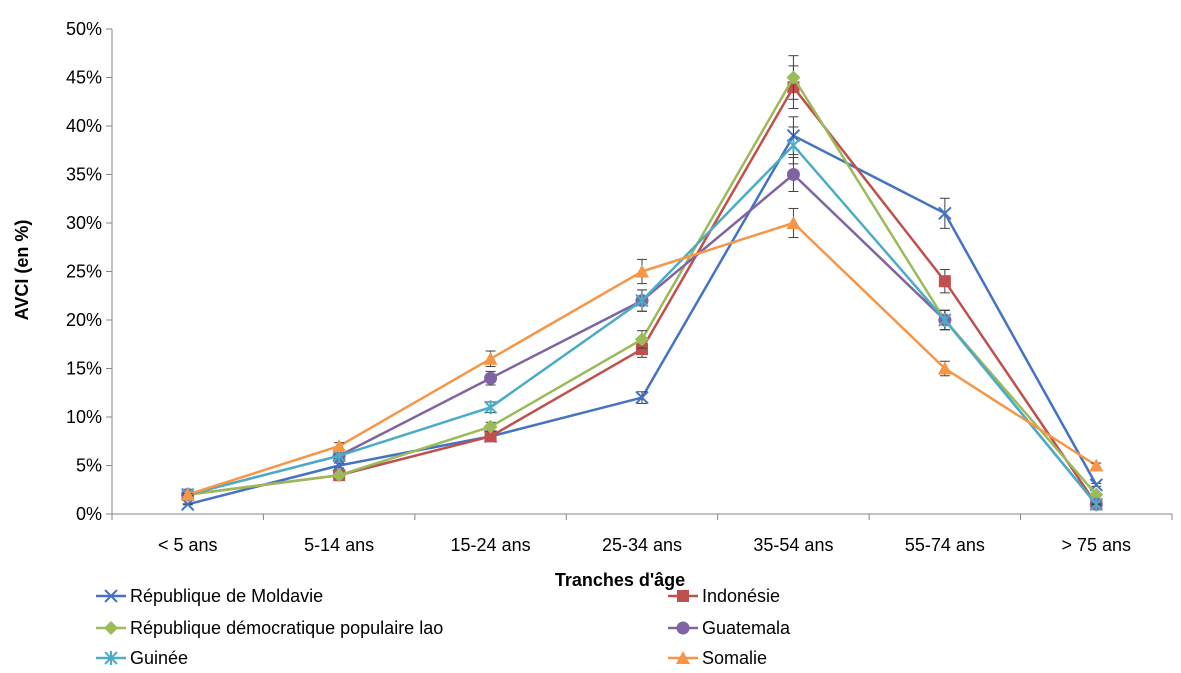 The height and width of the screenshot is (673, 1181). I want to click on legend-item: Guinée, so click(142, 658).